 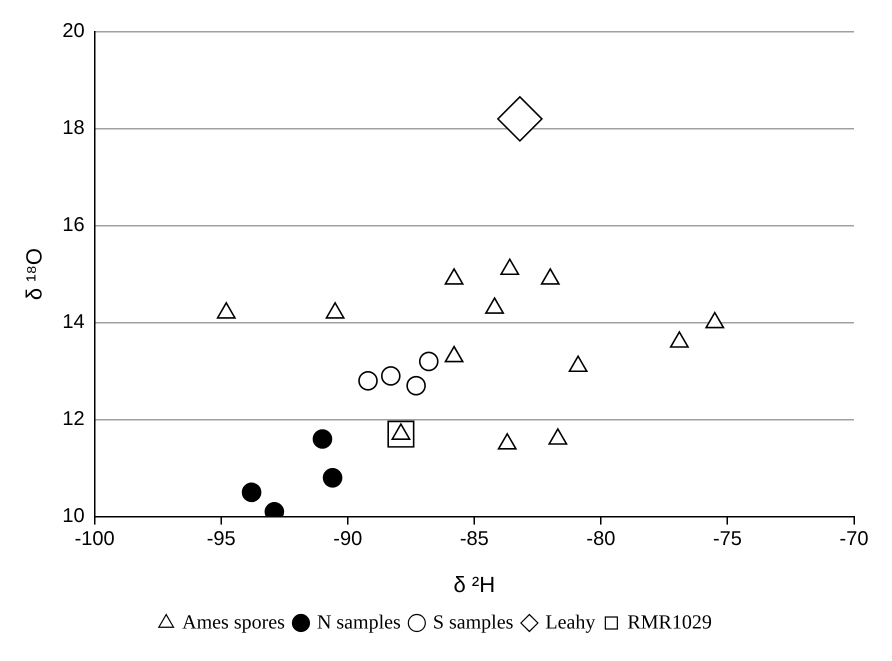 What do you see at coordinates (359, 622) in the screenshot?
I see `legend-label: N samples` at bounding box center [359, 622].